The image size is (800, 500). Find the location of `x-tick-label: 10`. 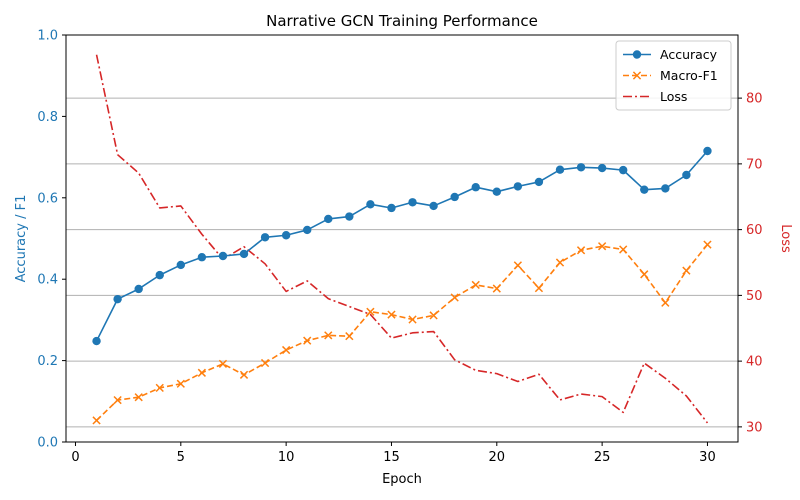

x-tick-label: 10 is located at coordinates (286, 457).